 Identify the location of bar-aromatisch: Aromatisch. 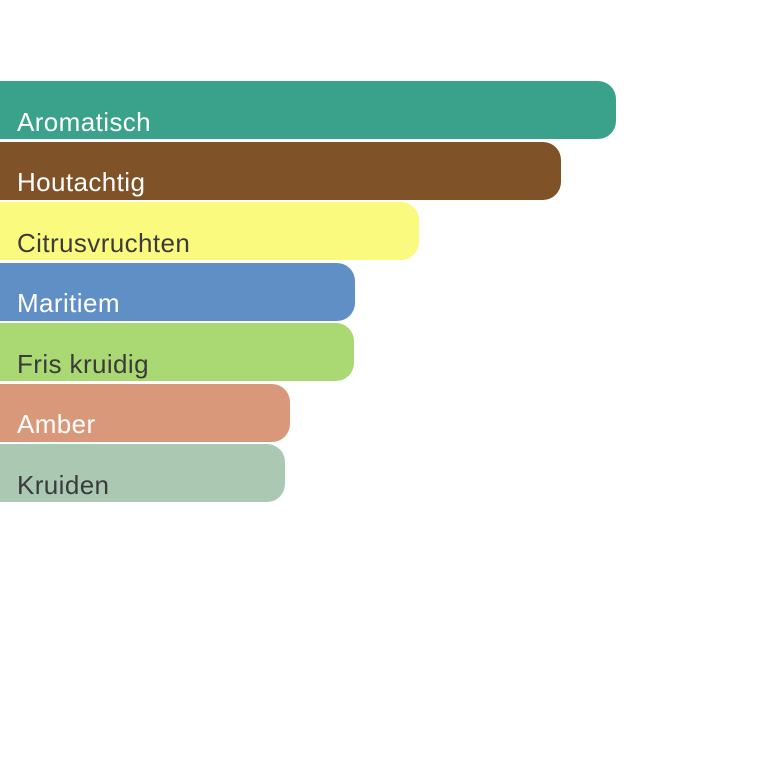
(308, 110).